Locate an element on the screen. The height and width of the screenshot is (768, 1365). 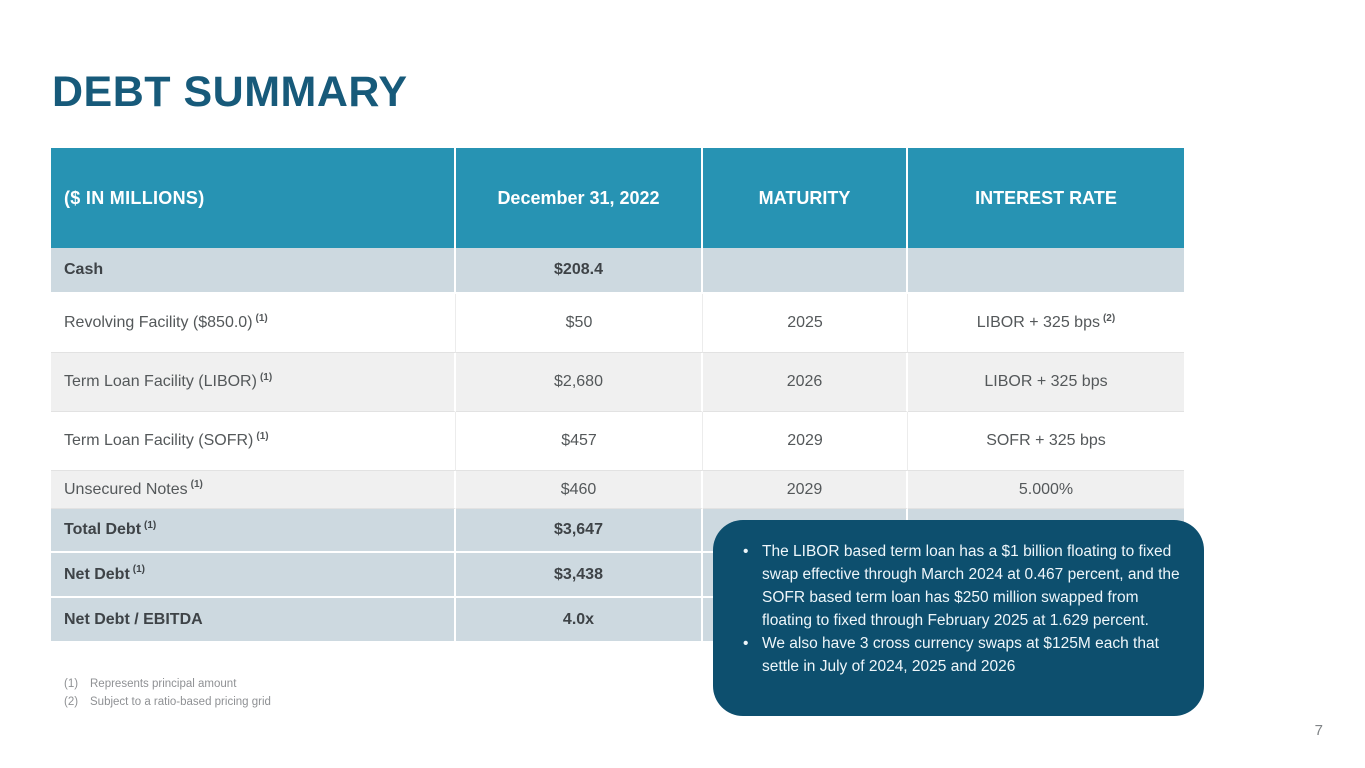
cell-value: $50 is located at coordinates (579, 323).